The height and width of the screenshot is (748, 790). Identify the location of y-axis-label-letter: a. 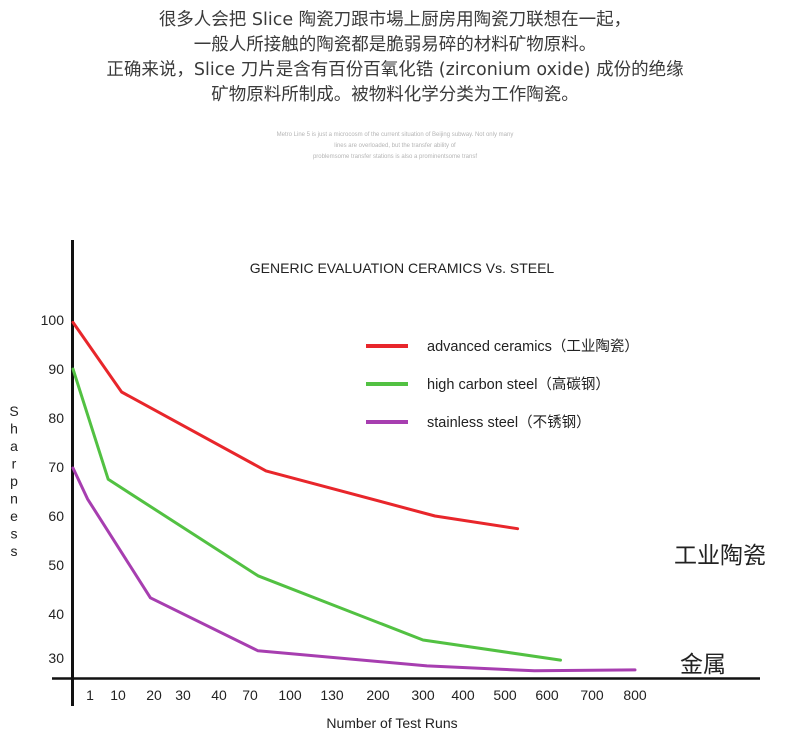
(14, 446).